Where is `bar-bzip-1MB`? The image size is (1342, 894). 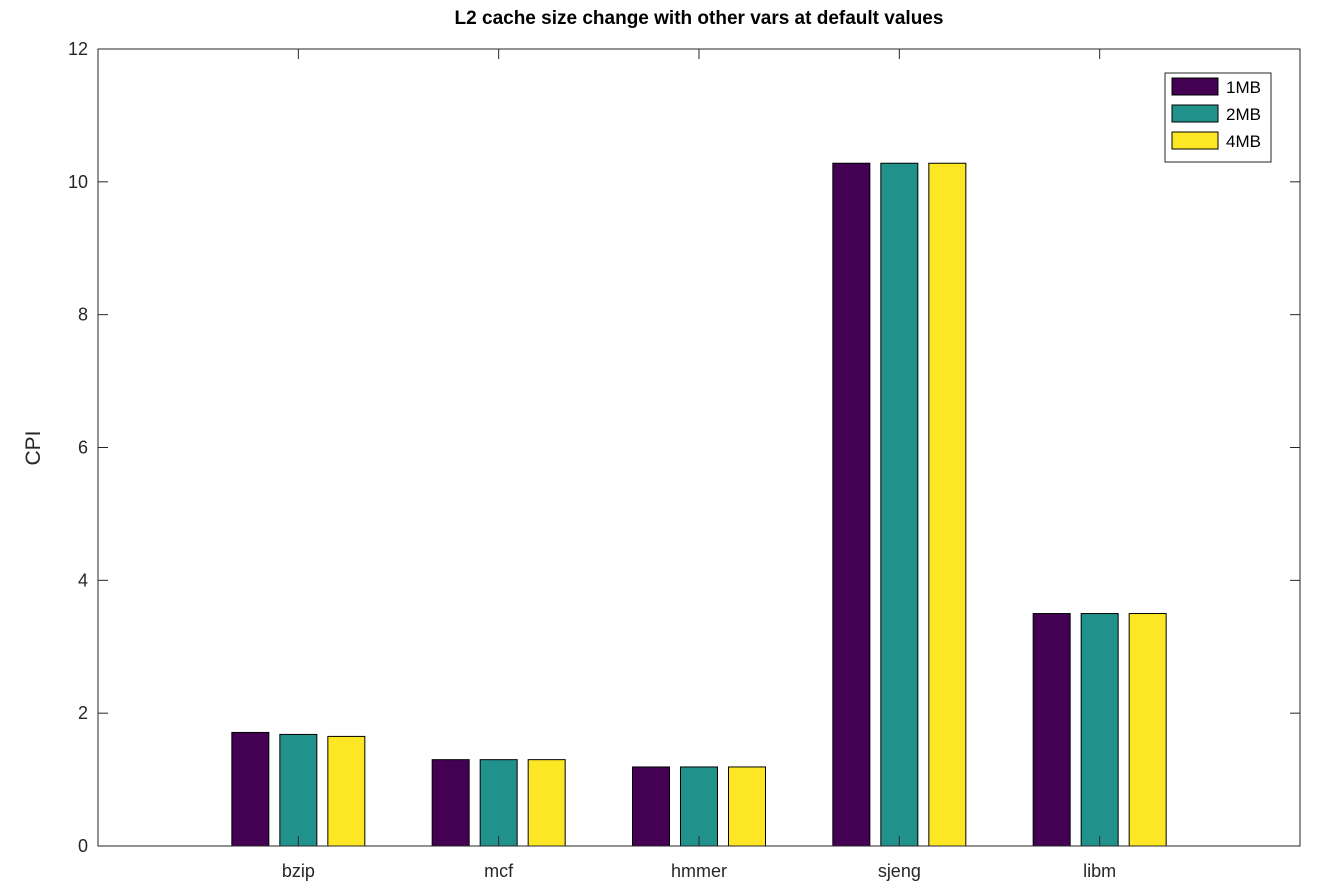
bar-bzip-1MB is located at coordinates (250, 789).